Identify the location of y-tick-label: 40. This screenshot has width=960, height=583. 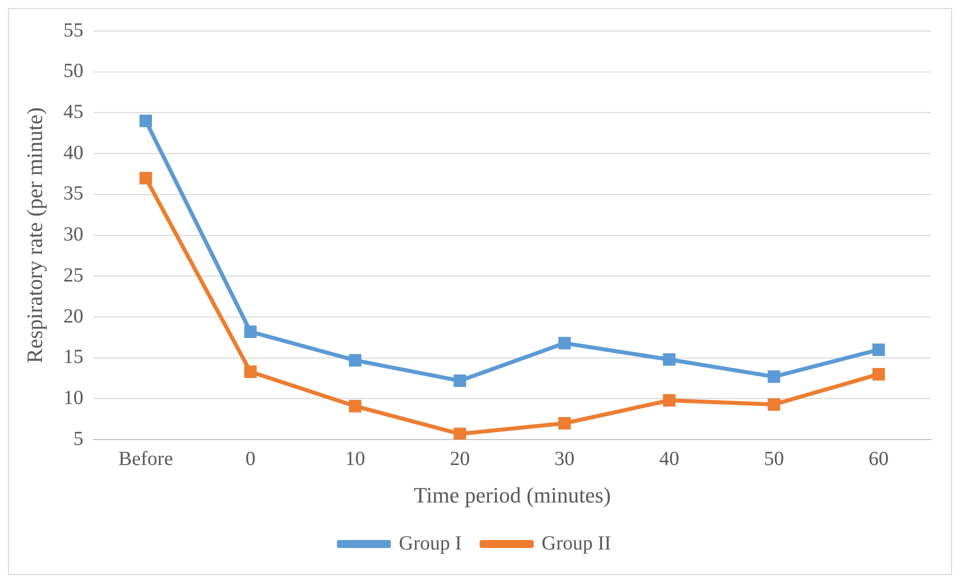
(73, 153).